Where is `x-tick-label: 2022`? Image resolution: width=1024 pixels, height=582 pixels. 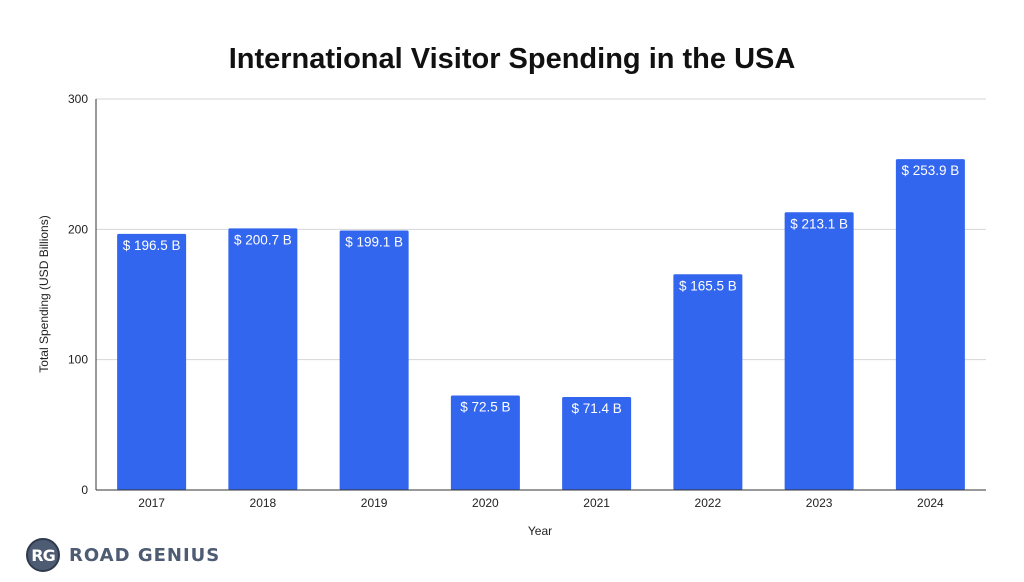
x-tick-label: 2022 is located at coordinates (708, 503).